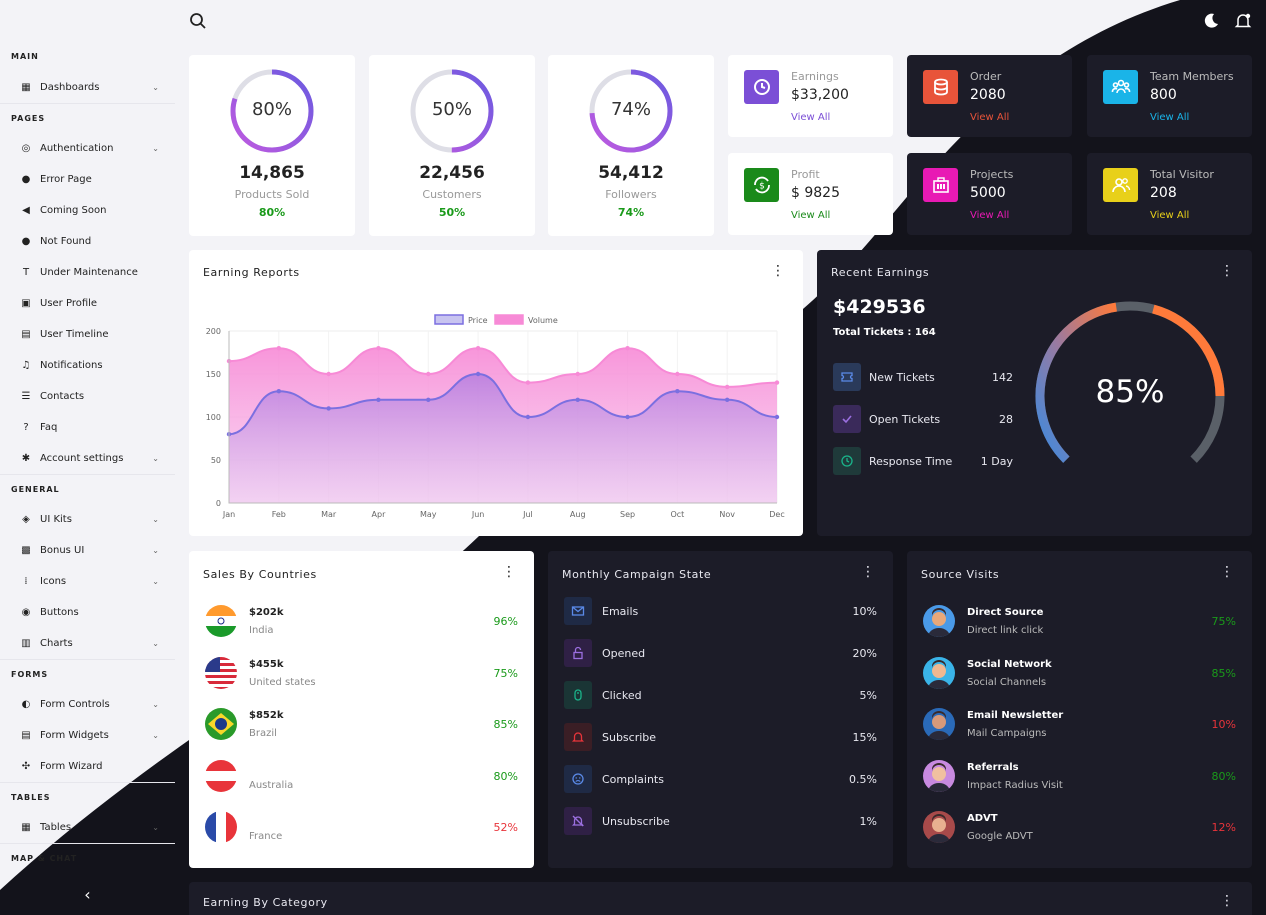  I want to click on country-percent: 80%, so click(505, 776).